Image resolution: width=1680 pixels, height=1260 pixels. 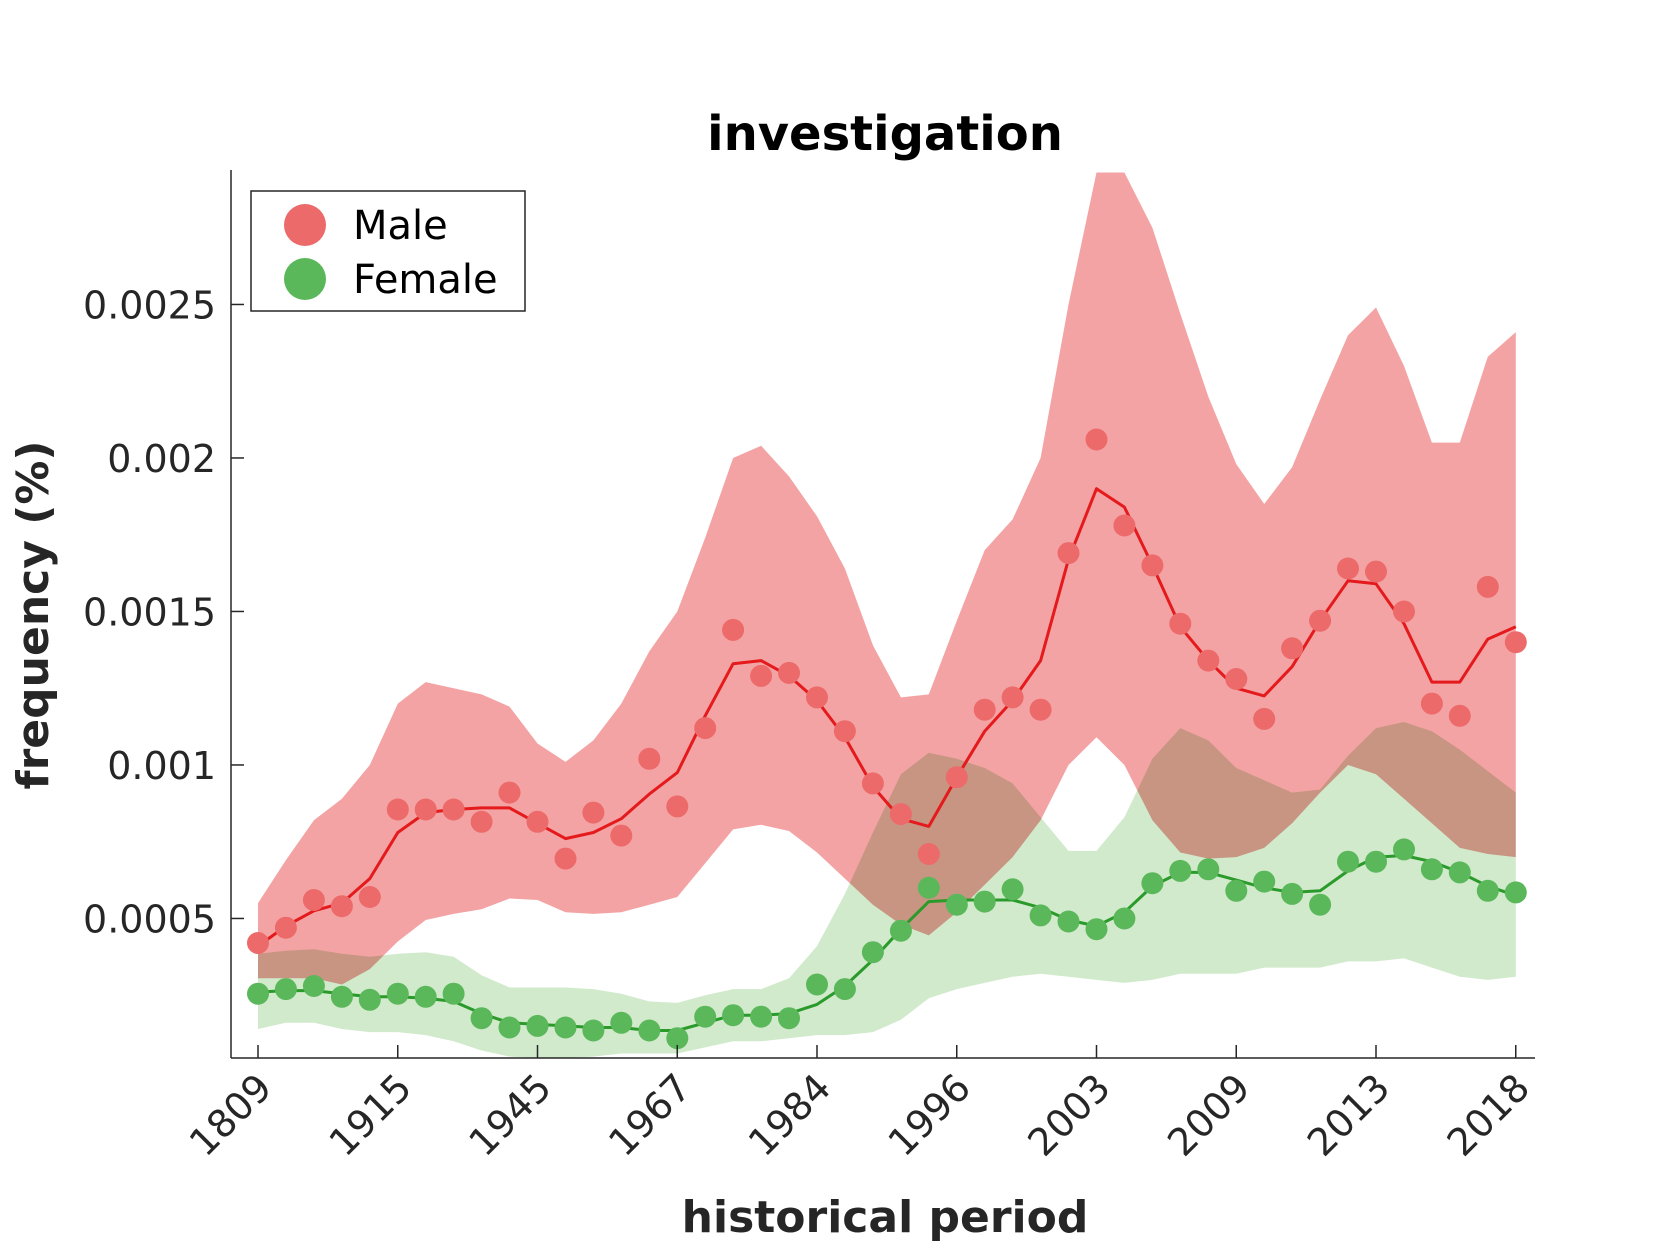 I want to click on legend-marker-female, so click(x=305, y=279).